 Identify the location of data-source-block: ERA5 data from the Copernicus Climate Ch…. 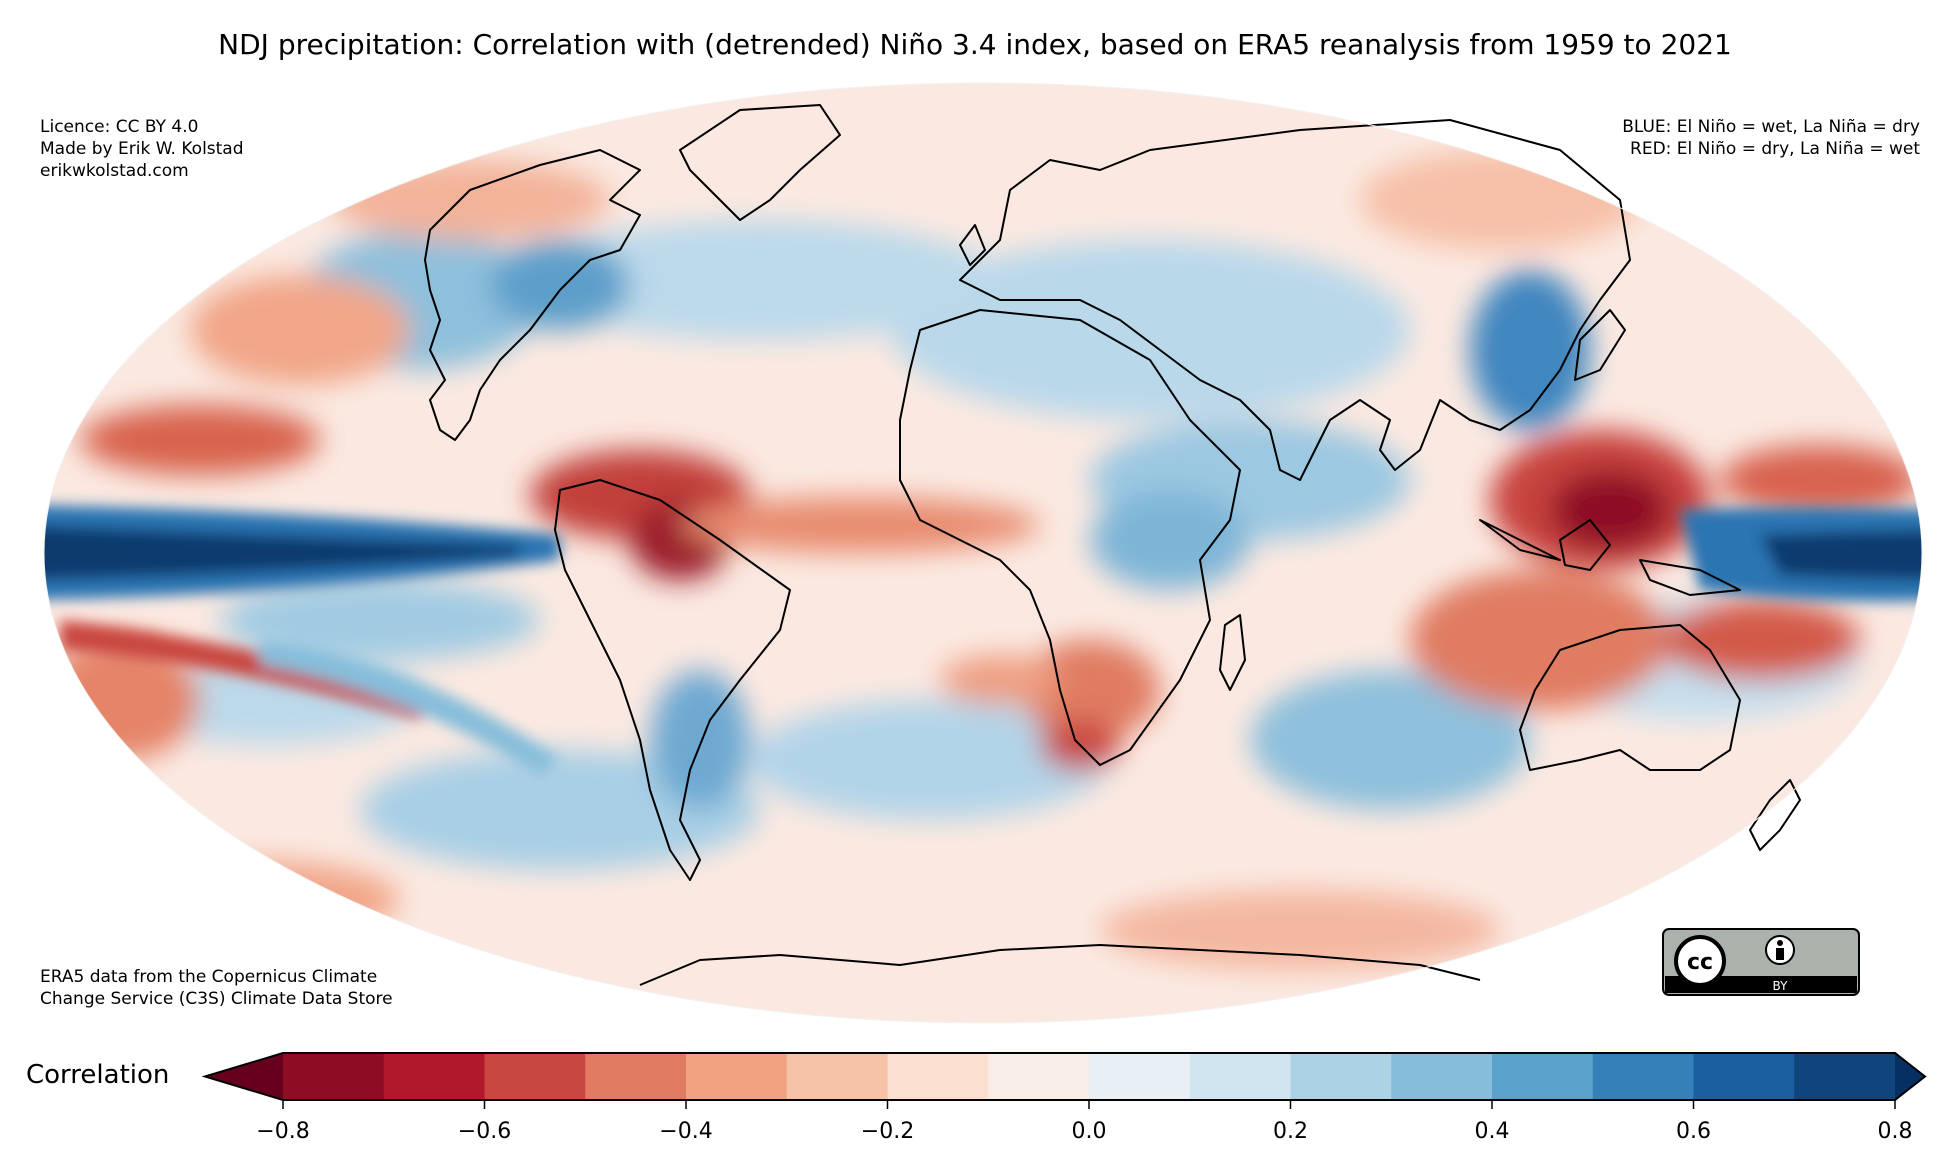
(216, 988).